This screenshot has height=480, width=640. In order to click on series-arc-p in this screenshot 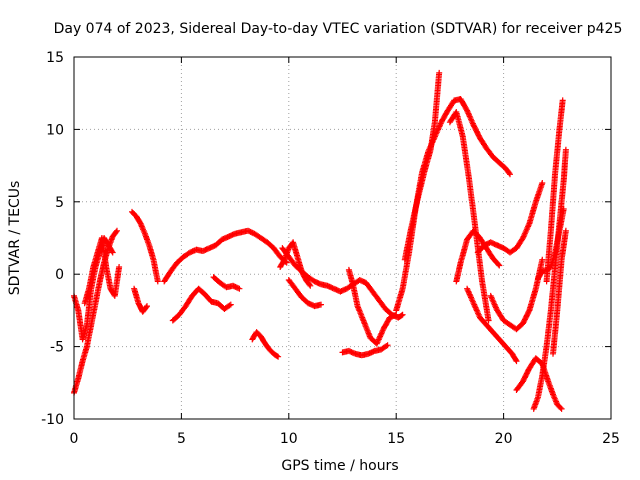, I will do `click(422, 166)`.